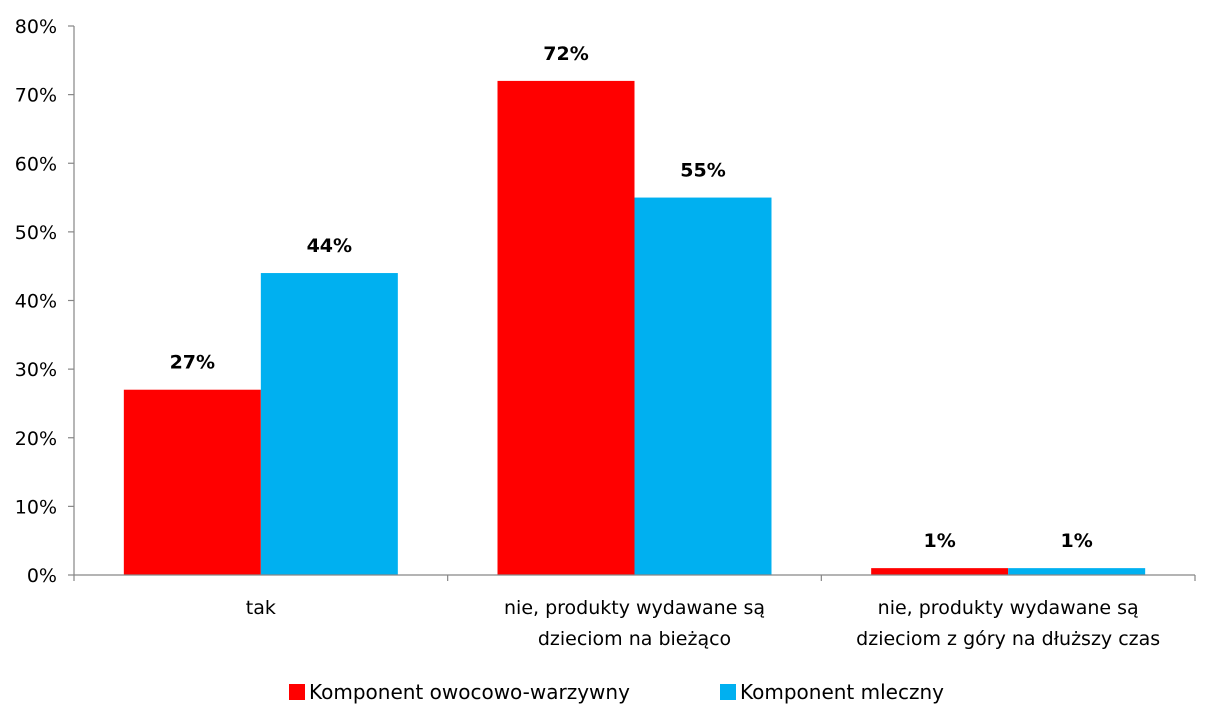 This screenshot has width=1206, height=710. Describe the element at coordinates (36, 164) in the screenshot. I see `y-tick-label: 60%` at that location.